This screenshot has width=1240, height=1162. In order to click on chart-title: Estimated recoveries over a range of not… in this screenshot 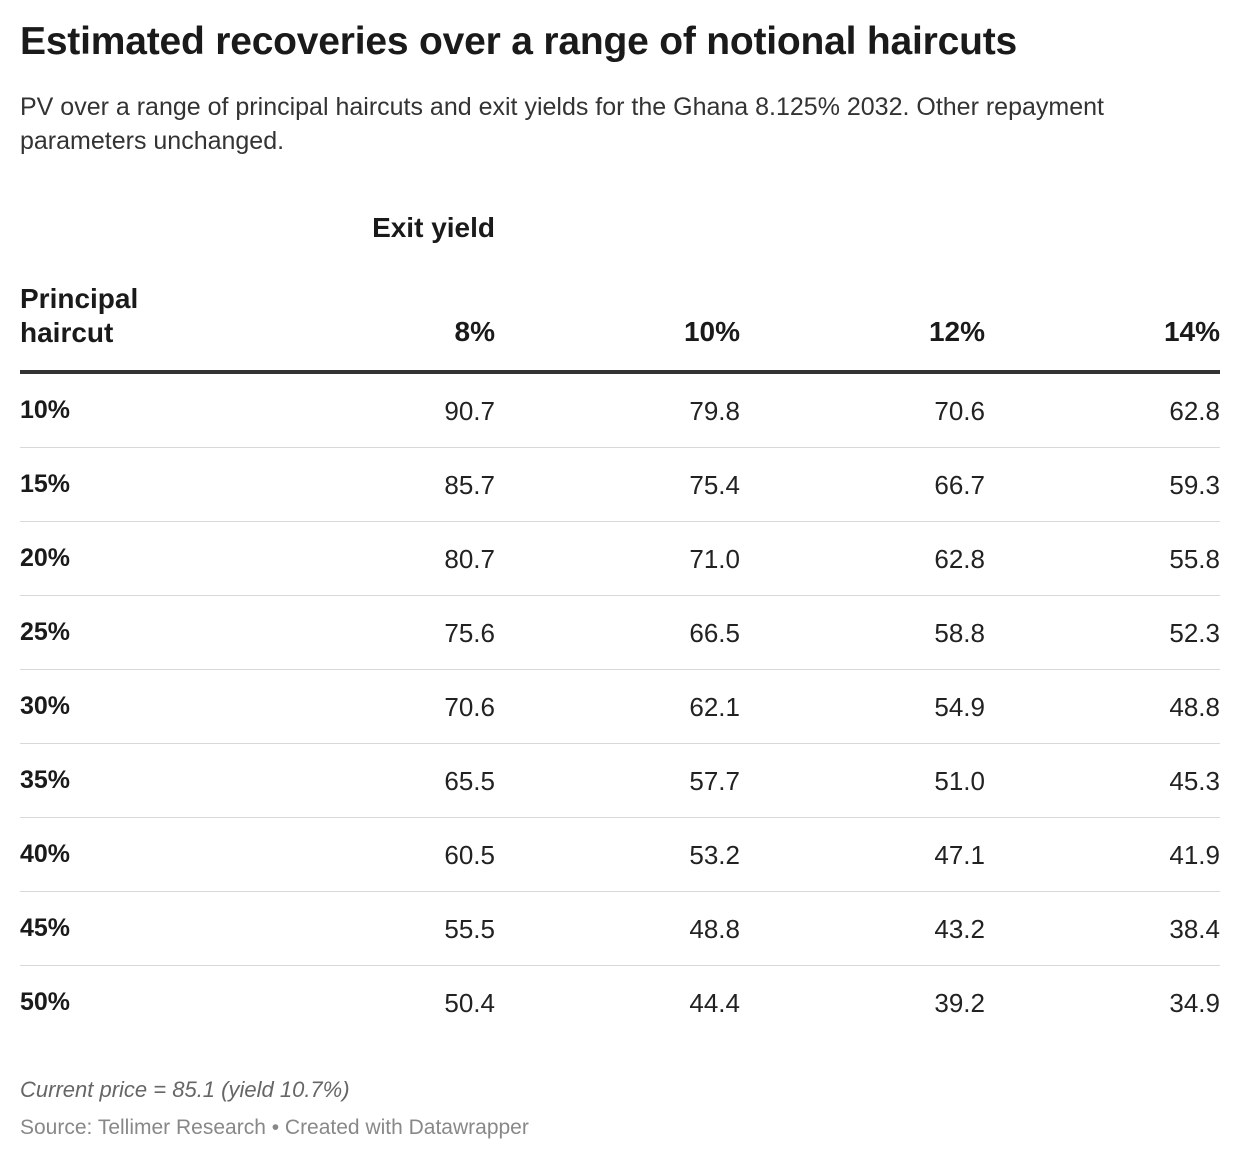, I will do `click(519, 41)`.